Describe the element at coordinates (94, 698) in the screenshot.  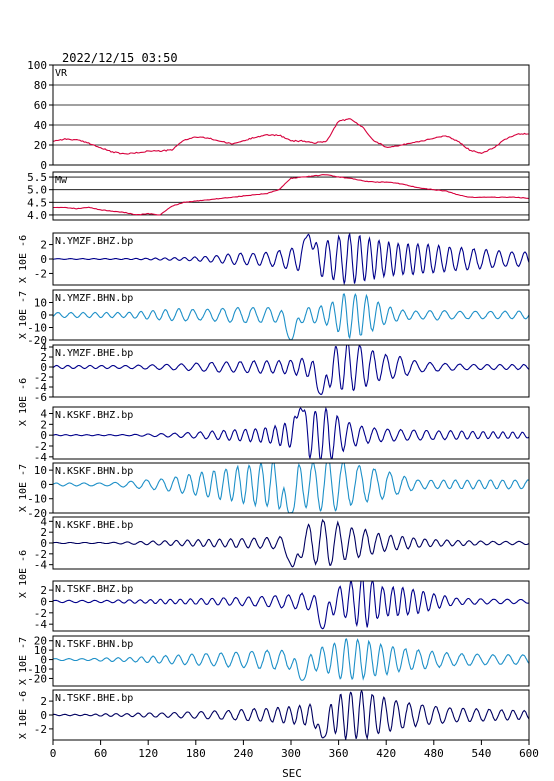
I see `panel-label: N.TSKF.BHE.bp` at that location.